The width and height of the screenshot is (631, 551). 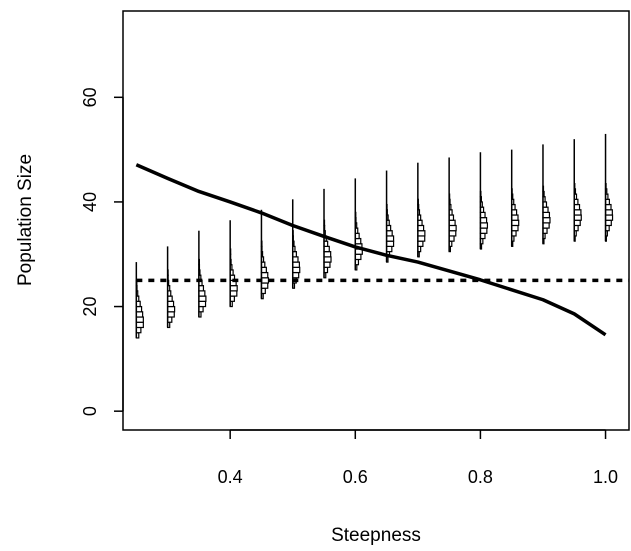 What do you see at coordinates (25, 220) in the screenshot?
I see `y-axis-title: Population Size` at bounding box center [25, 220].